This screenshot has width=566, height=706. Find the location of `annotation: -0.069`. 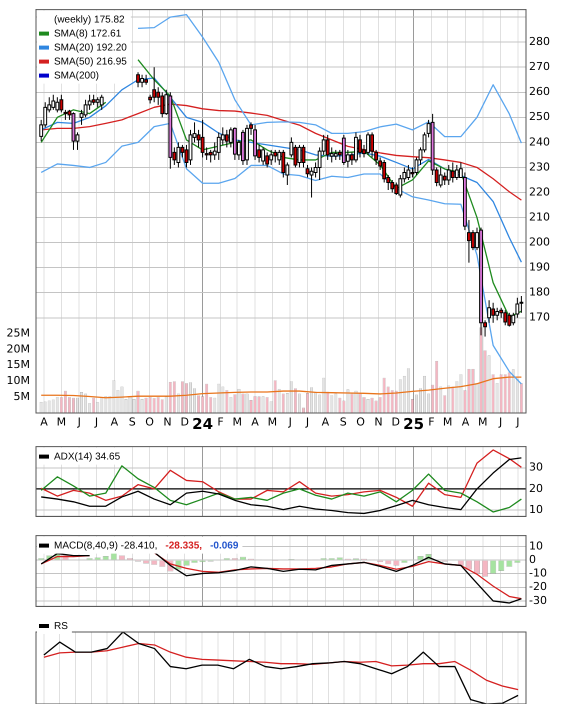

annotation: -0.069 is located at coordinates (224, 546).